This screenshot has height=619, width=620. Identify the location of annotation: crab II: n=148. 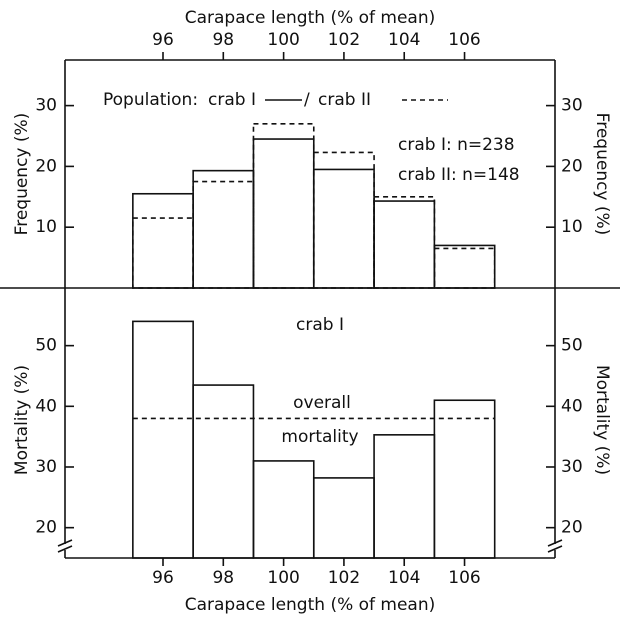
(459, 175).